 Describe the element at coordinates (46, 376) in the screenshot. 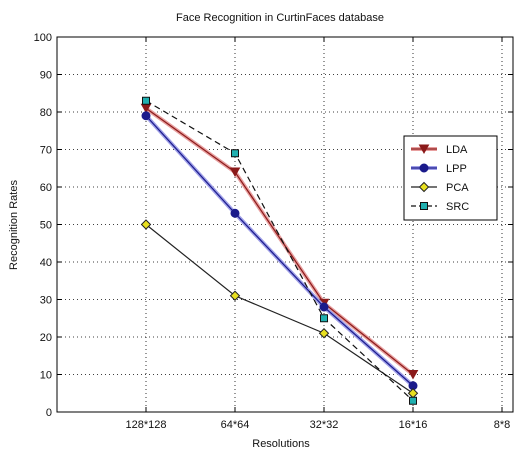

I see `y-tick-label: 10` at that location.